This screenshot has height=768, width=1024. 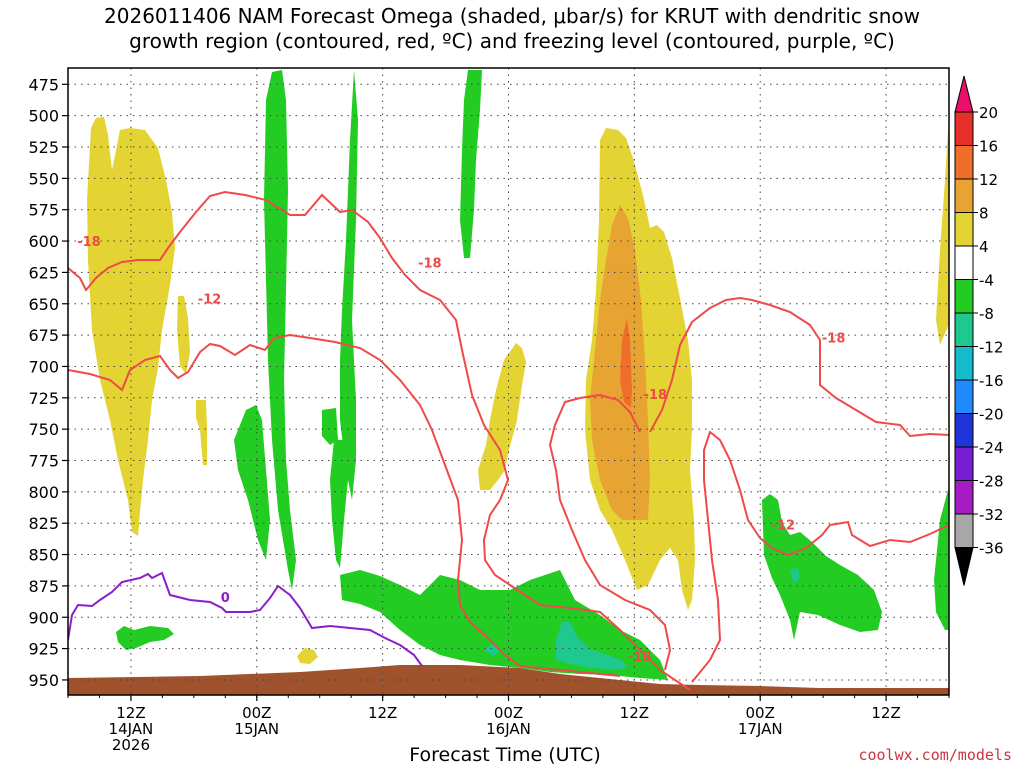 I want to click on y-tick-label: 700, so click(x=43, y=366).